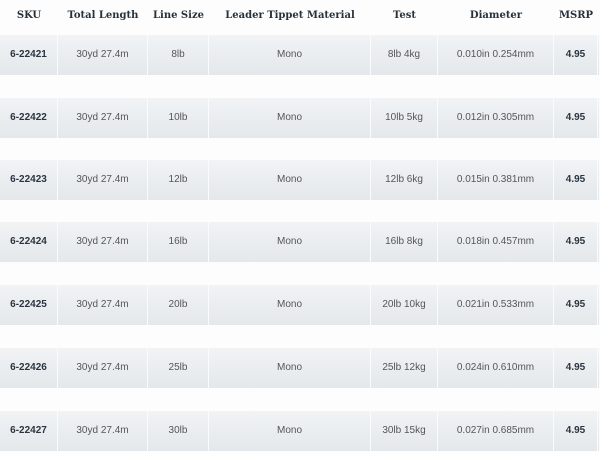  Describe the element at coordinates (29, 305) in the screenshot. I see `cell-sku: 6-22425` at that location.